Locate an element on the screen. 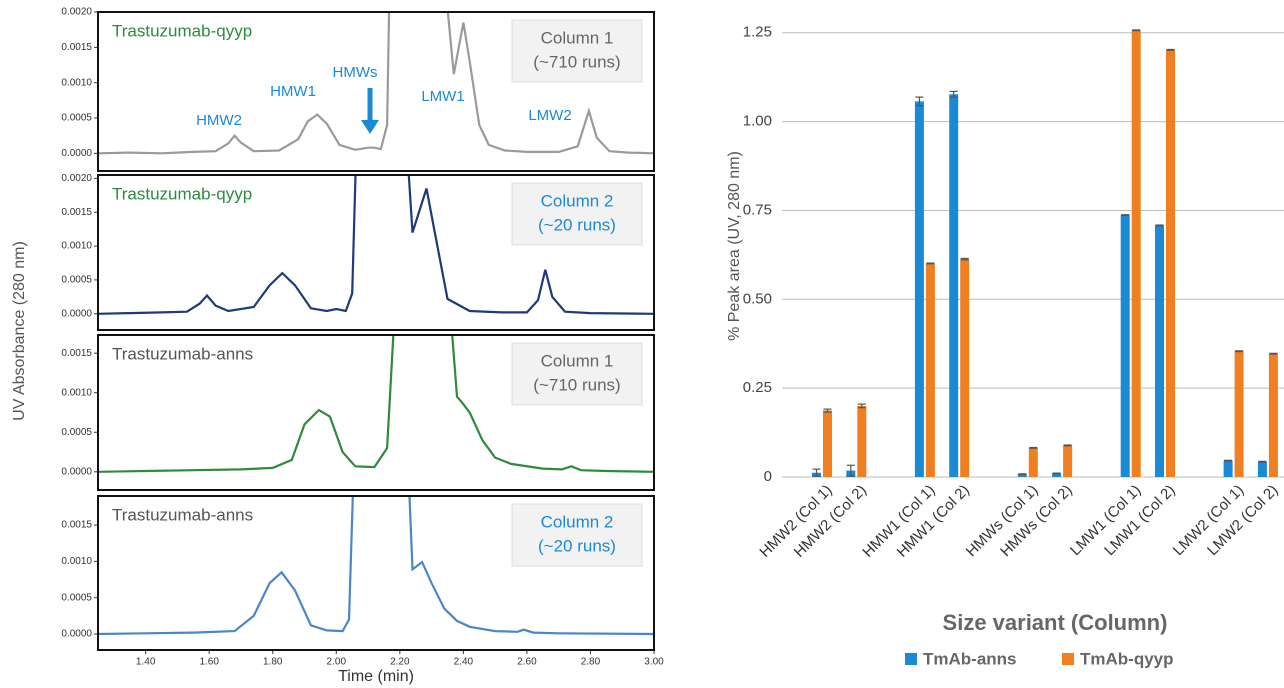 The image size is (1284, 688). column-label: (~710 runs) is located at coordinates (576, 61).